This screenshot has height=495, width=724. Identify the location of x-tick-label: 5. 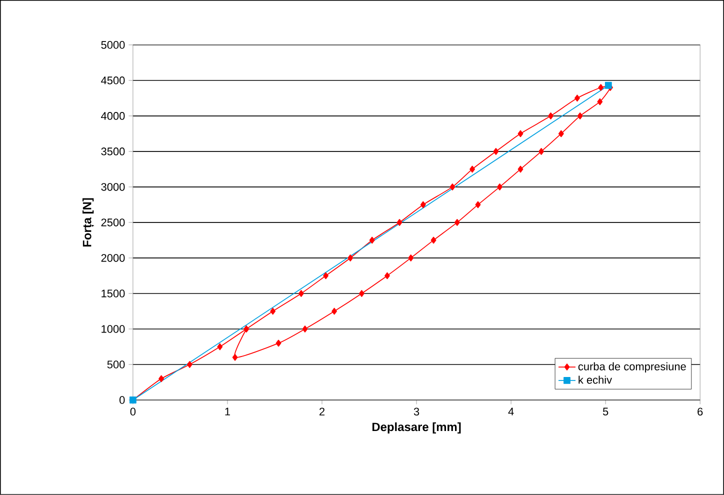
(605, 412).